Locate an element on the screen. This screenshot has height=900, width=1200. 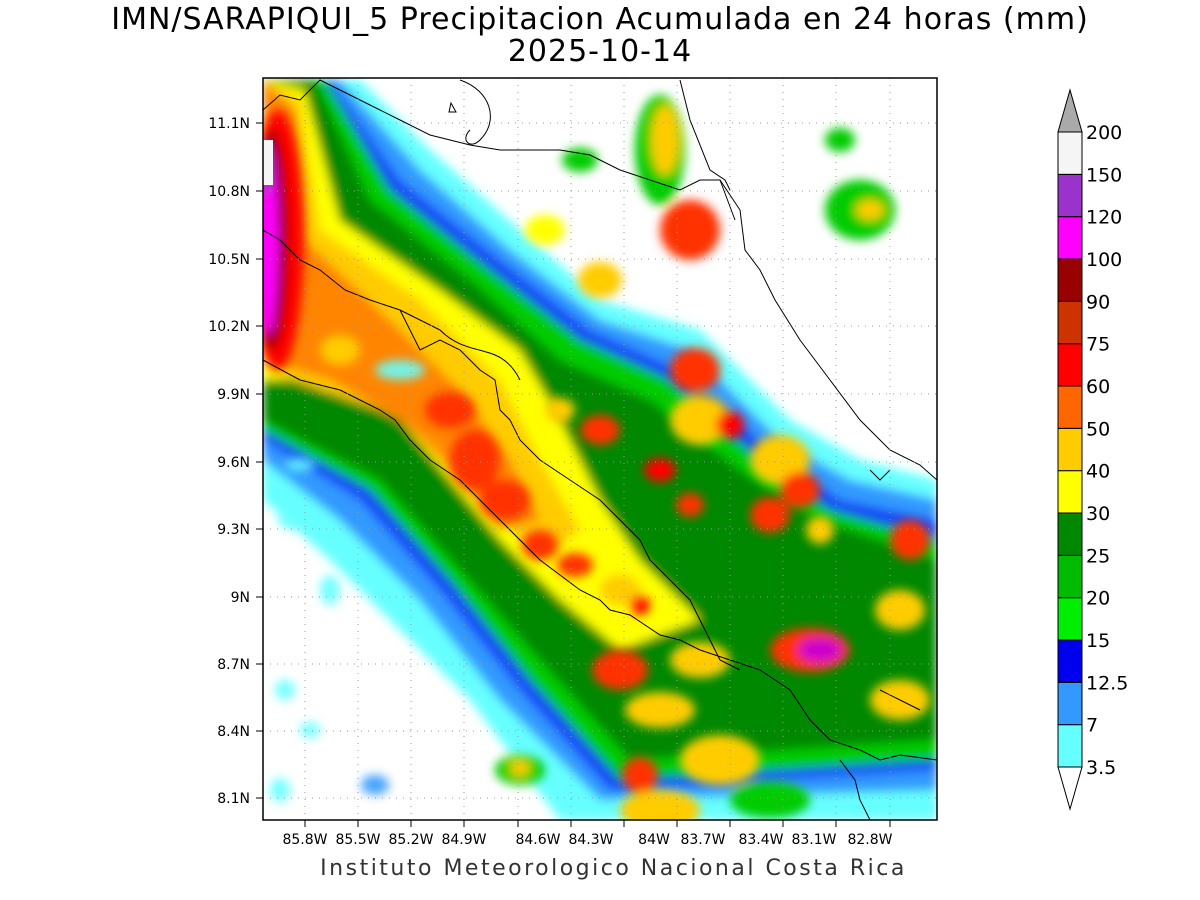
lat-label: 10.2N is located at coordinates (229, 327).